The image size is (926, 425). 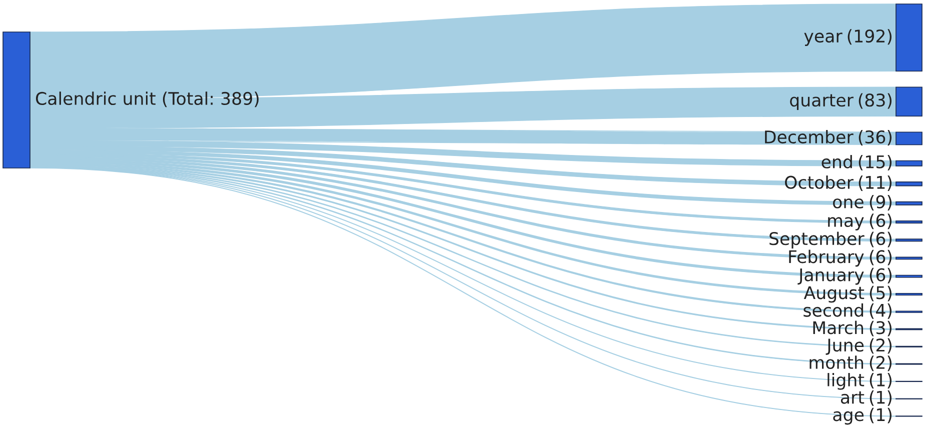 I want to click on category-label: January, so click(x=831, y=276).